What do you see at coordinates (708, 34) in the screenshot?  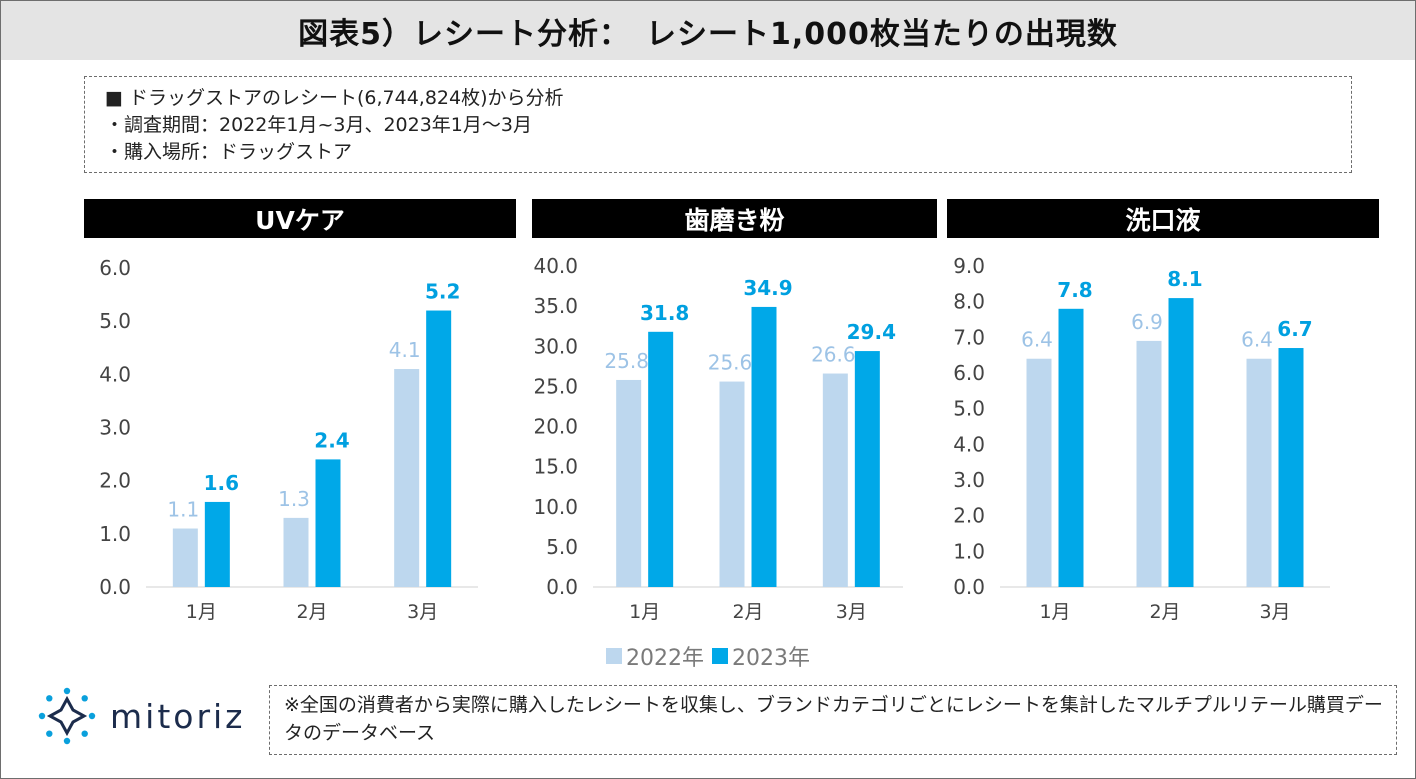 I see `page-title: 図表5）レシート分析： レシート1,000枚当たりの出現数` at bounding box center [708, 34].